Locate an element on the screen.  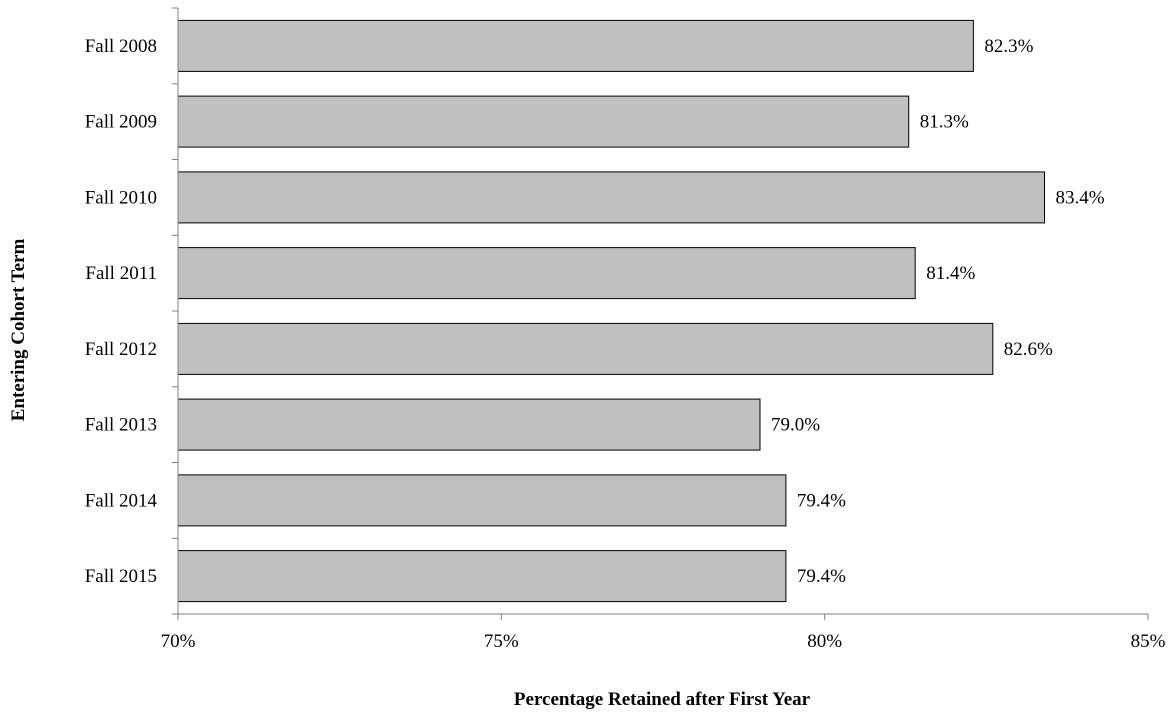
x-tick-label: 70% is located at coordinates (178, 641).